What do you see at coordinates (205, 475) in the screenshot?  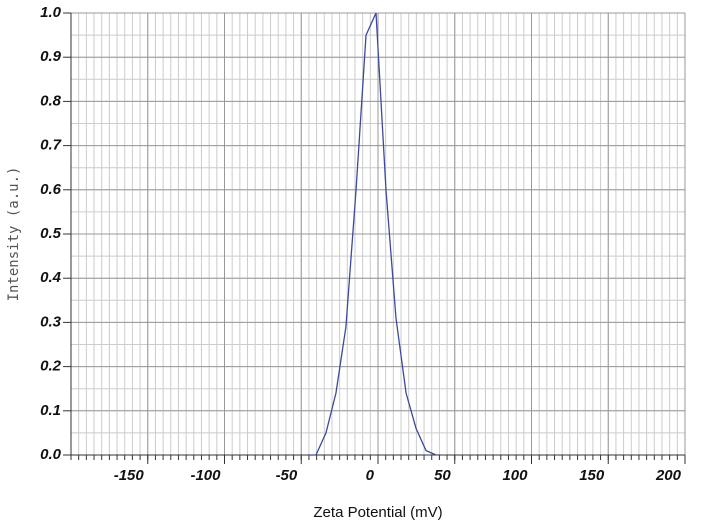 I see `x-tick-label: -100` at bounding box center [205, 475].